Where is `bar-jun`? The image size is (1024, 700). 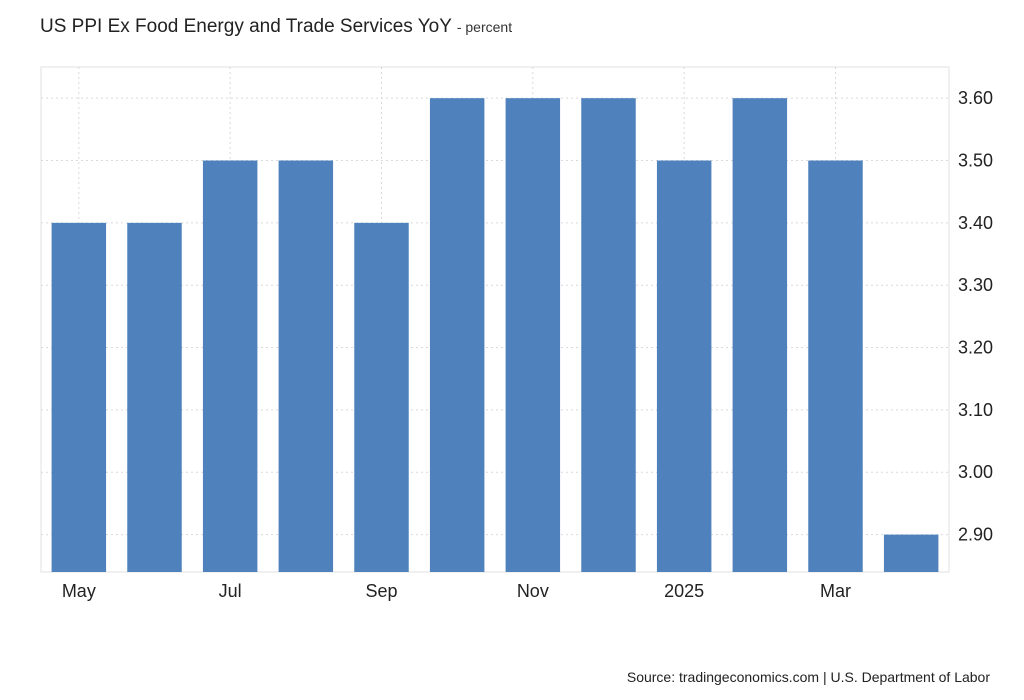
bar-jun is located at coordinates (154, 397).